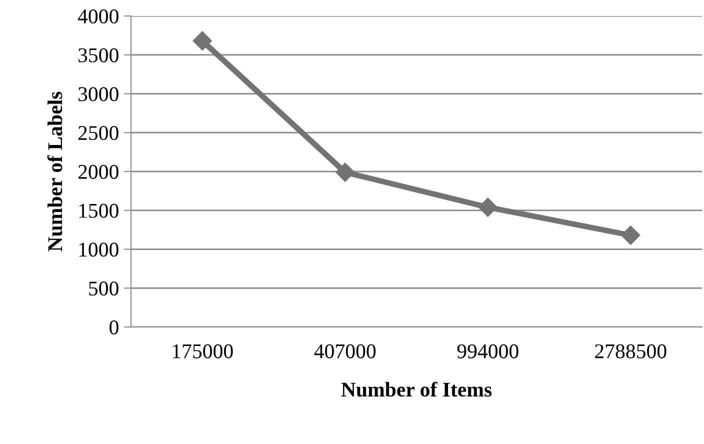 The height and width of the screenshot is (444, 704). What do you see at coordinates (416, 389) in the screenshot?
I see `x-axis-title: Number of Items` at bounding box center [416, 389].